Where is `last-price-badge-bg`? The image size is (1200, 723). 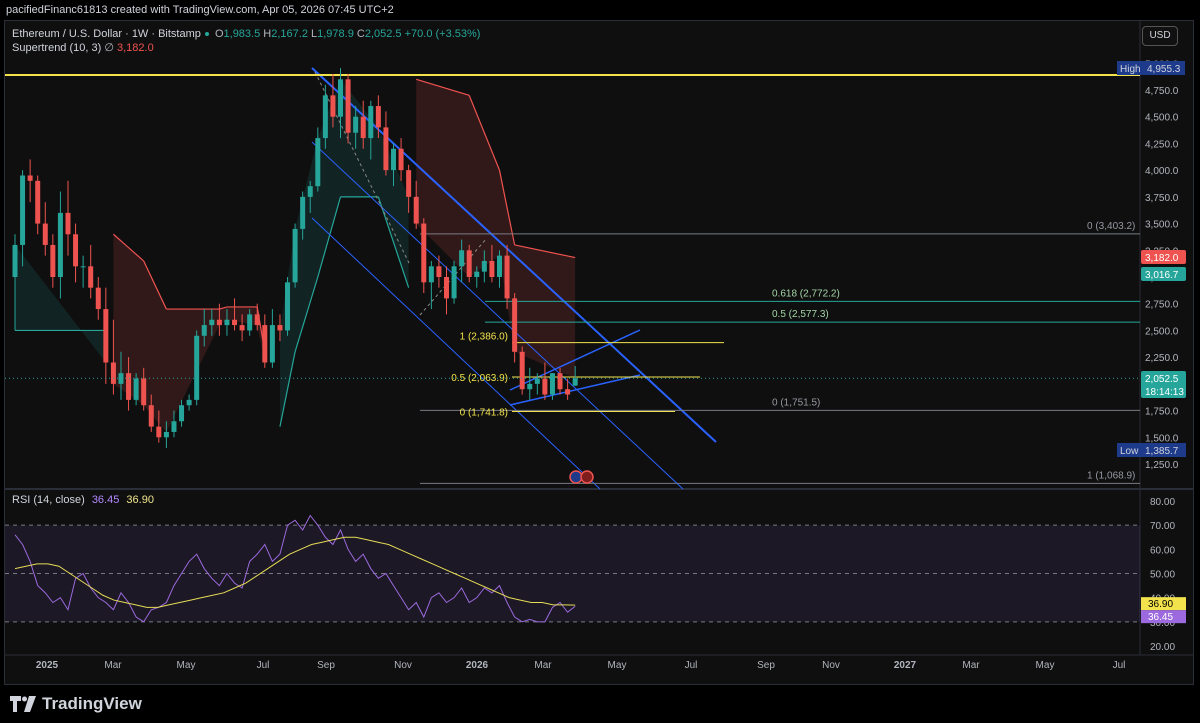 last-price-badge-bg is located at coordinates (1163, 384).